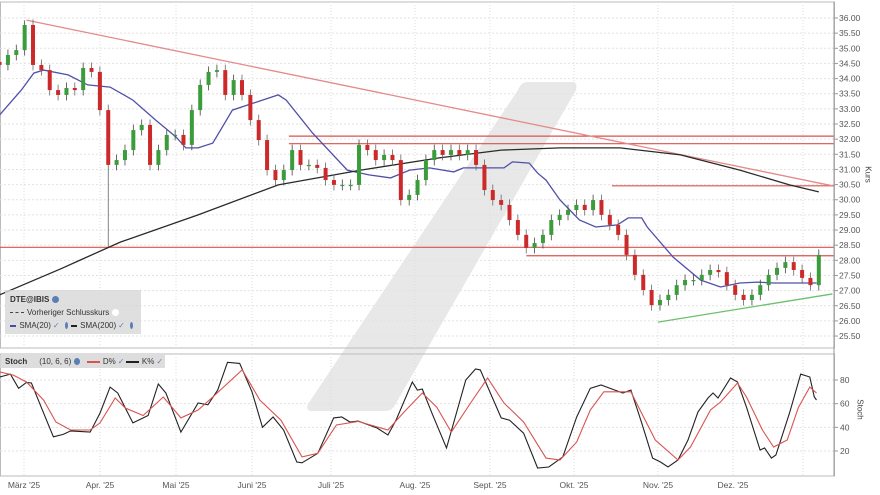  Describe the element at coordinates (35, 325) in the screenshot. I see `legend-sma20: SMA(20)` at that location.